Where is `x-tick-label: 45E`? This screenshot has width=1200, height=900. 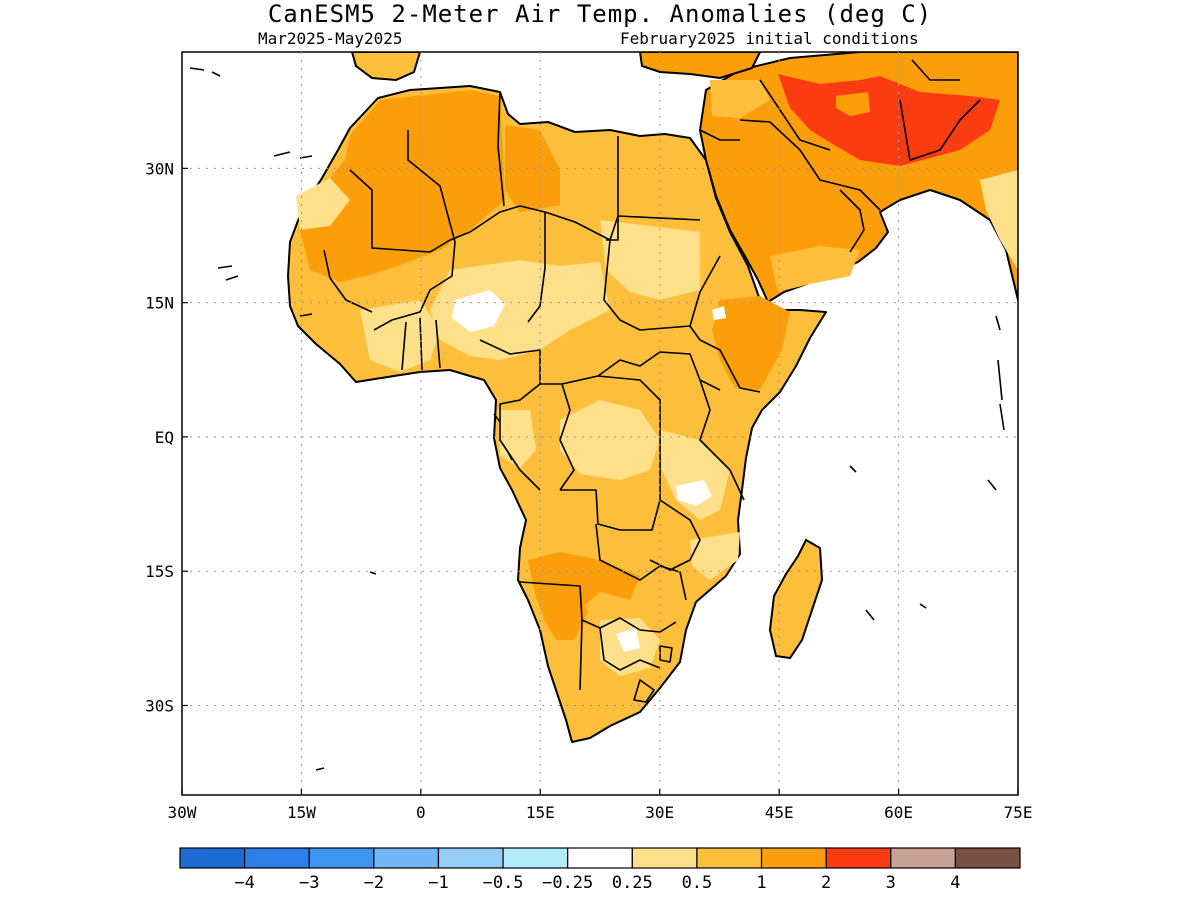 x-tick-label: 45E is located at coordinates (779, 812).